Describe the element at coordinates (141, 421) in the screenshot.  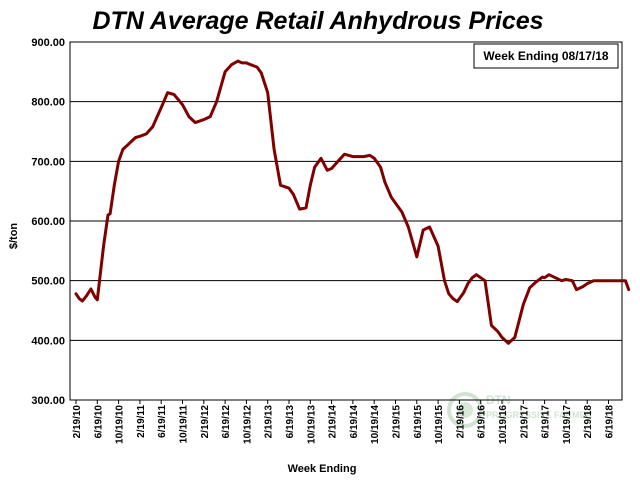
I see `x-tick-label: 2/19/11` at that location.